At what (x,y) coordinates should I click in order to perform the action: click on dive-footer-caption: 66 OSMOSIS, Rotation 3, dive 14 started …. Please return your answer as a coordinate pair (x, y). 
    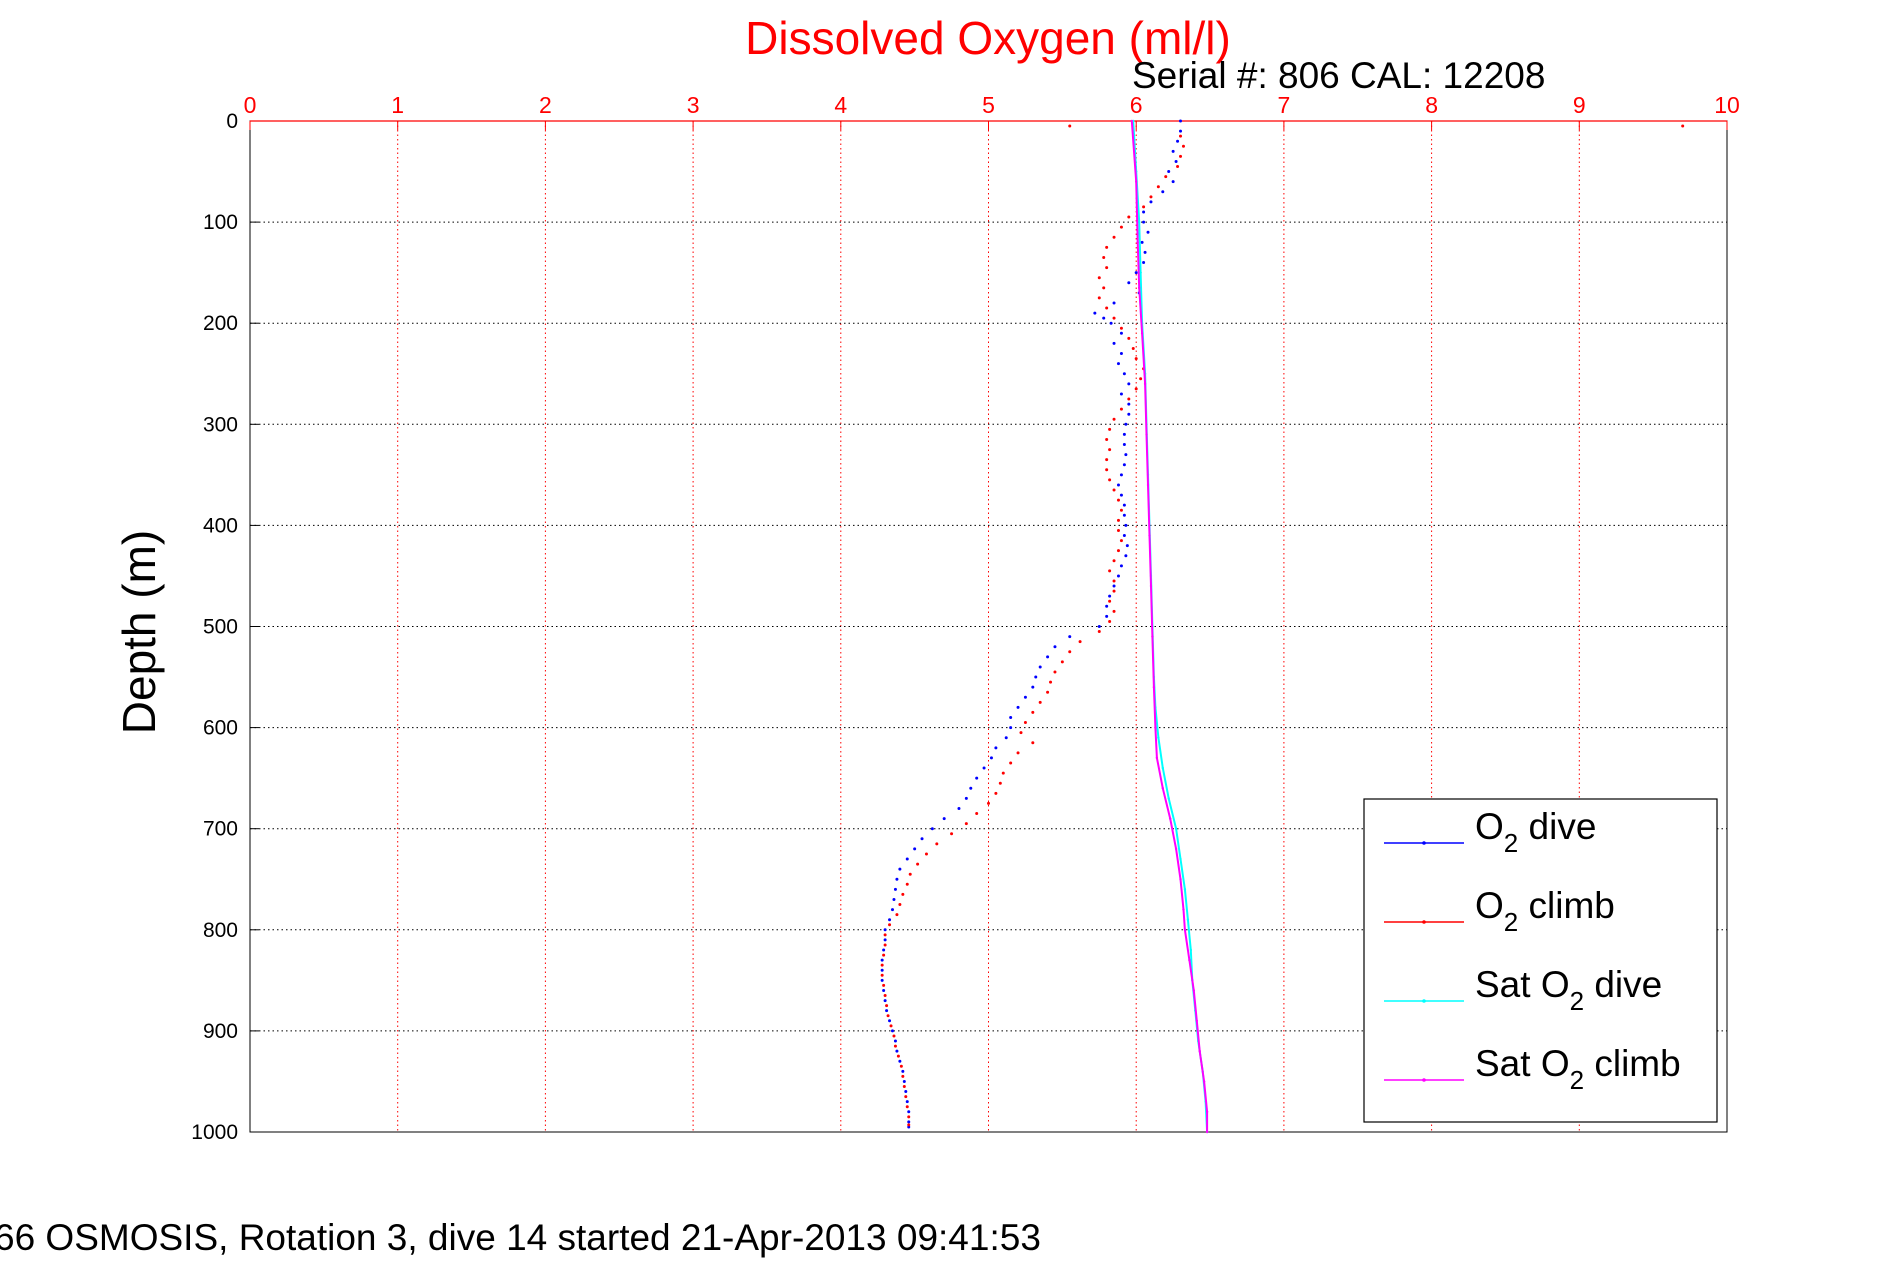
    Looking at the image, I should click on (520, 1237).